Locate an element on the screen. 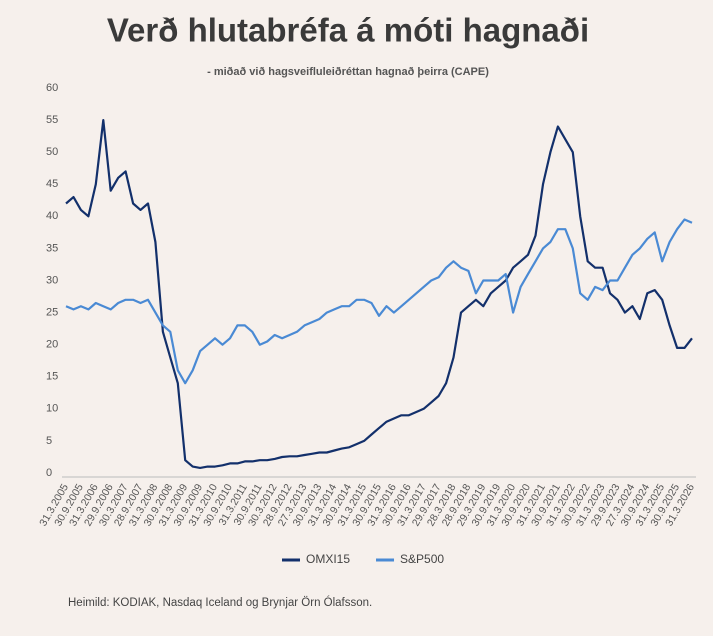 The image size is (713, 636). chart-title: Verð hlutabréfa á móti hagnaði is located at coordinates (348, 30).